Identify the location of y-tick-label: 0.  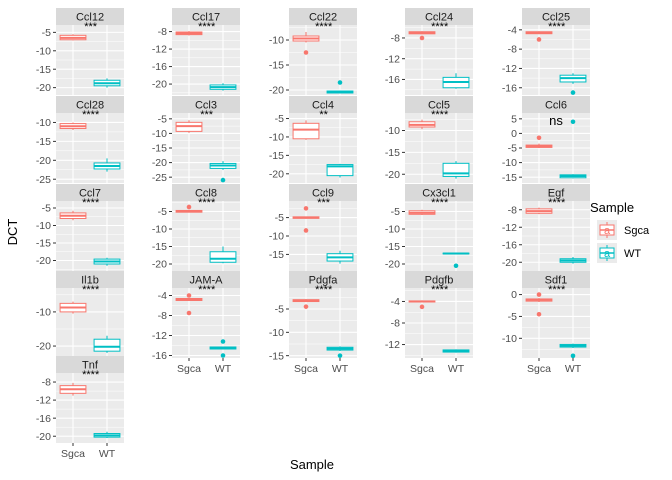
(514, 134).